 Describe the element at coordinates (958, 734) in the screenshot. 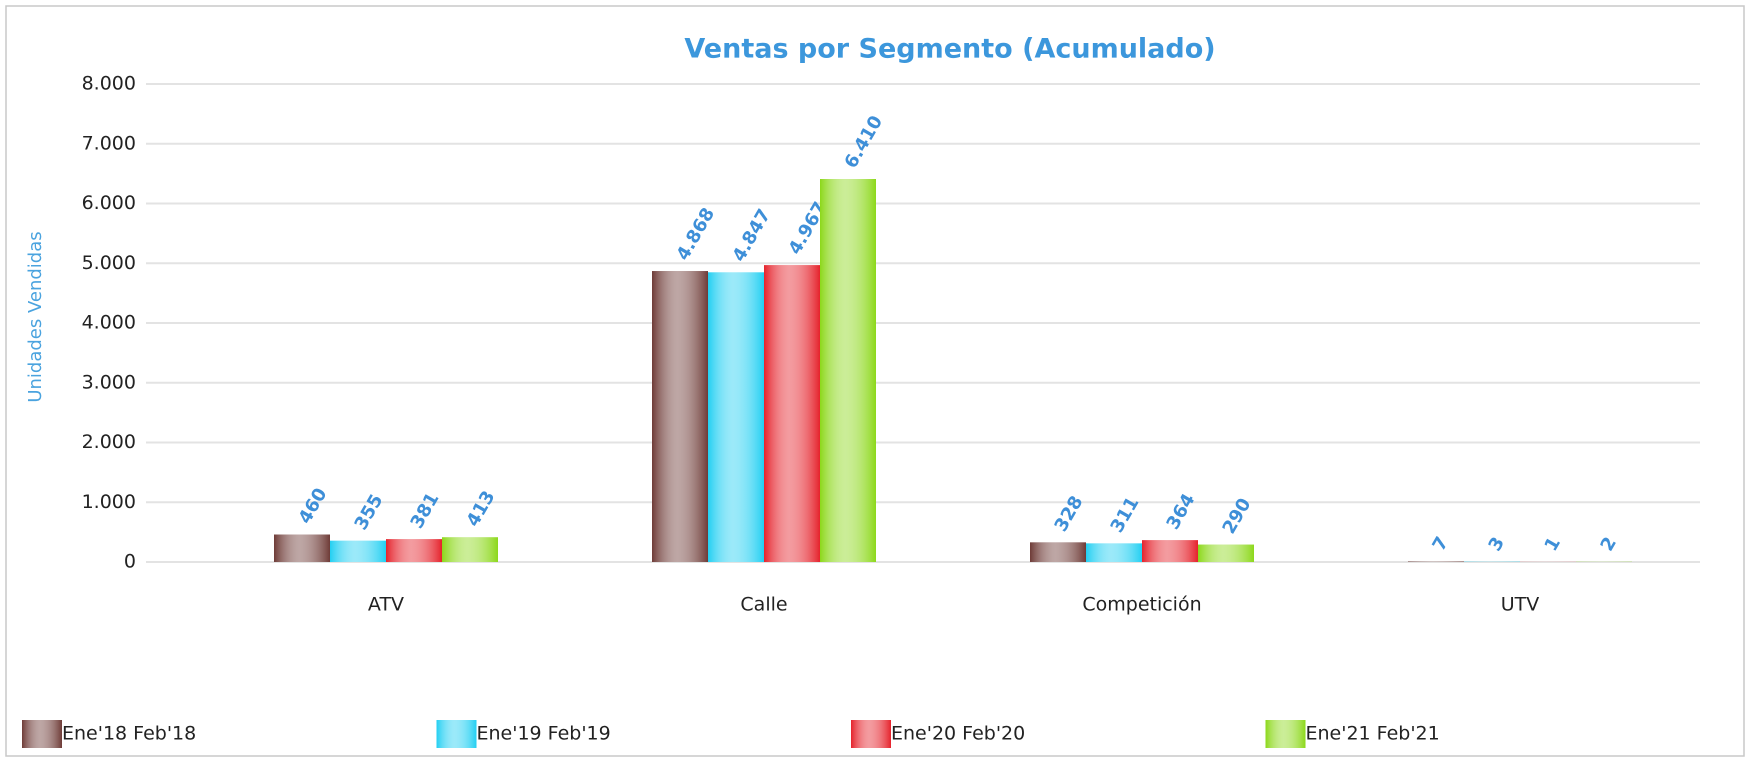

I see `legend-label: Ene'20 Feb'20` at that location.